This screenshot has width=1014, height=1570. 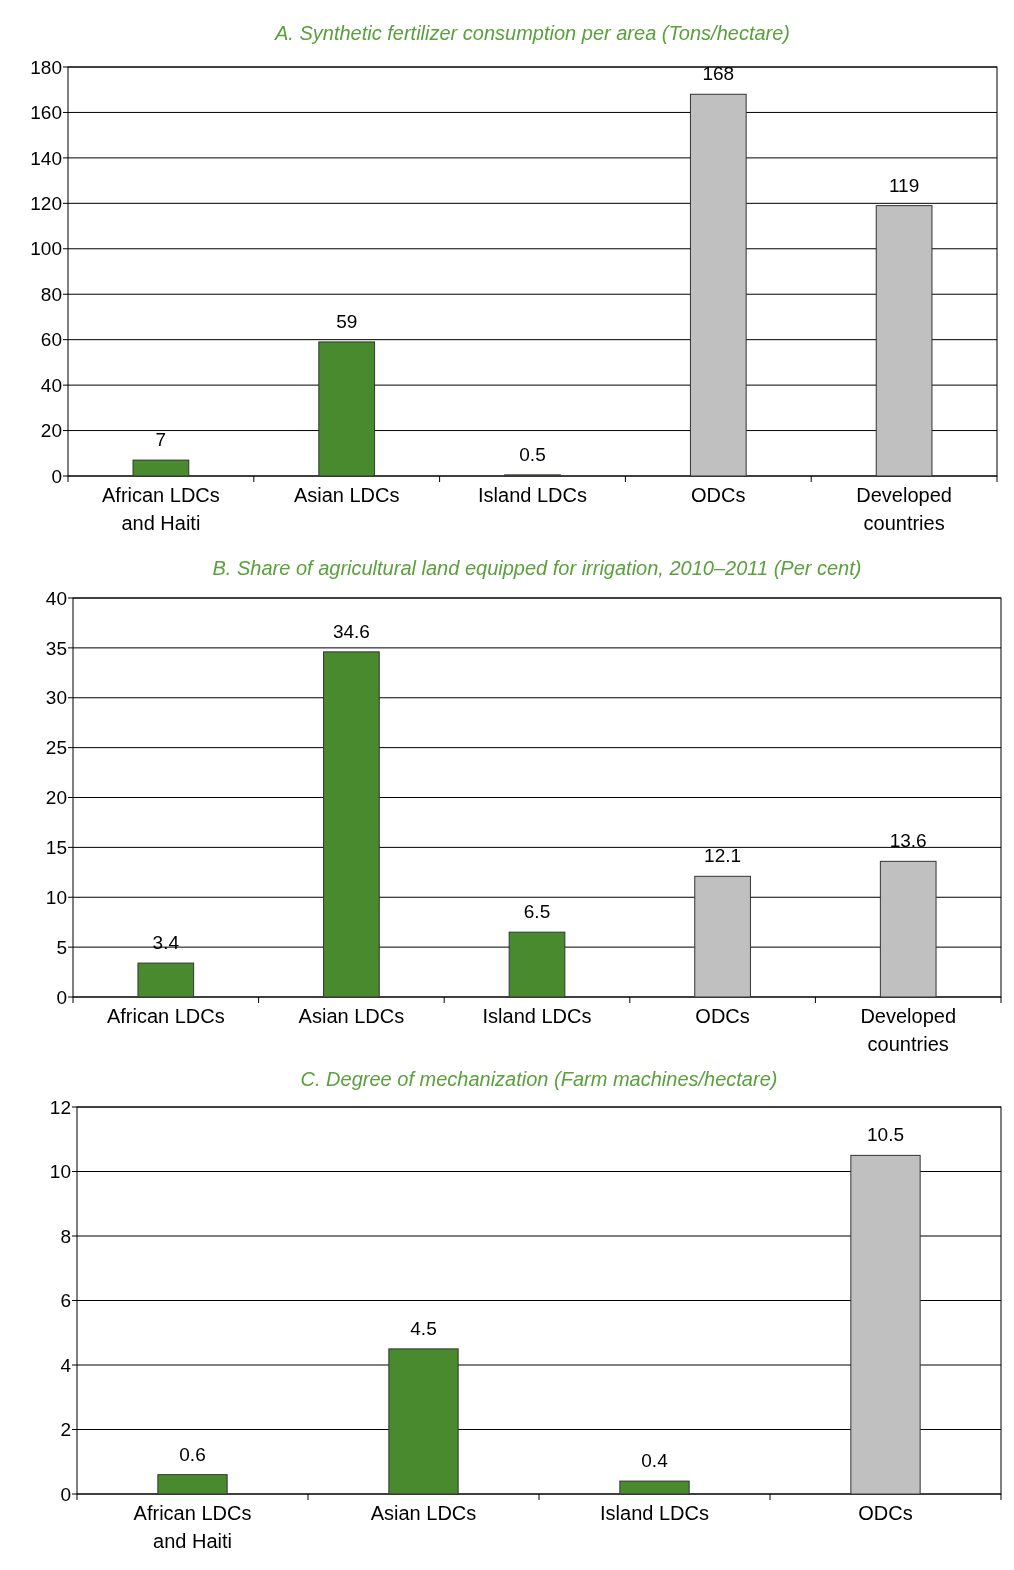 What do you see at coordinates (46, 203) in the screenshot?
I see `y-tick-label: 120` at bounding box center [46, 203].